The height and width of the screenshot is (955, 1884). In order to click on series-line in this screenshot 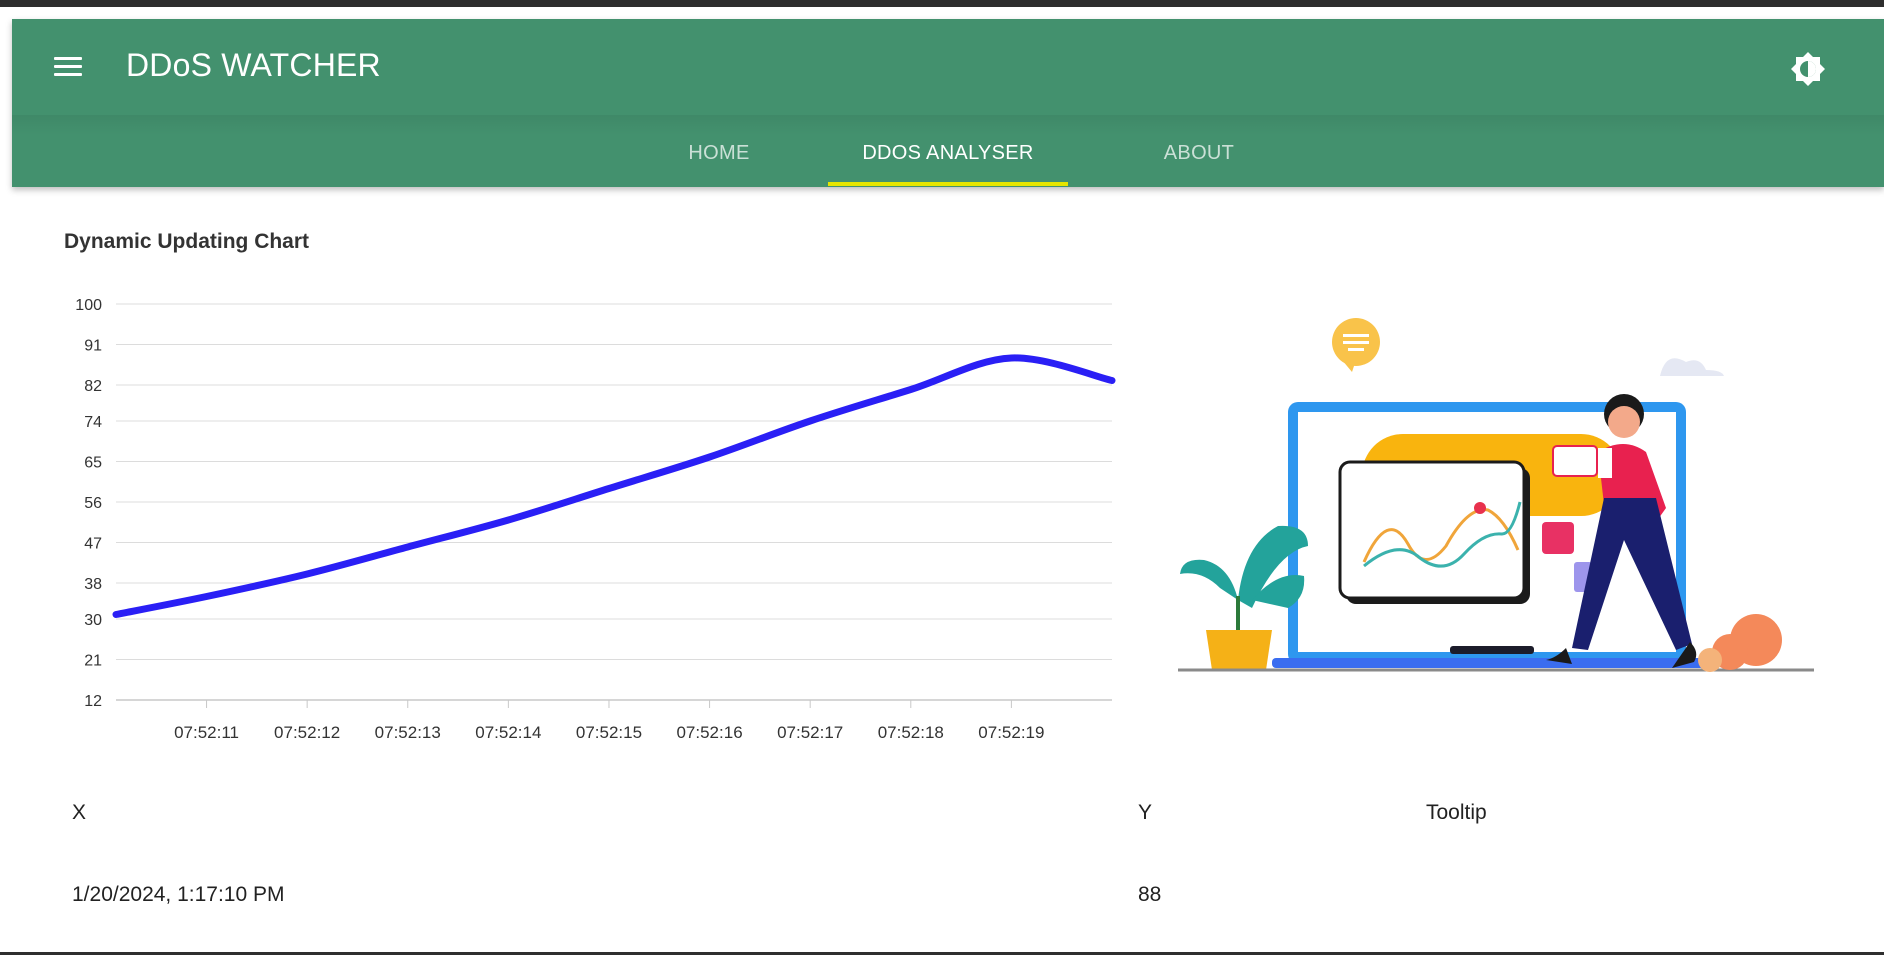, I will do `click(614, 486)`.